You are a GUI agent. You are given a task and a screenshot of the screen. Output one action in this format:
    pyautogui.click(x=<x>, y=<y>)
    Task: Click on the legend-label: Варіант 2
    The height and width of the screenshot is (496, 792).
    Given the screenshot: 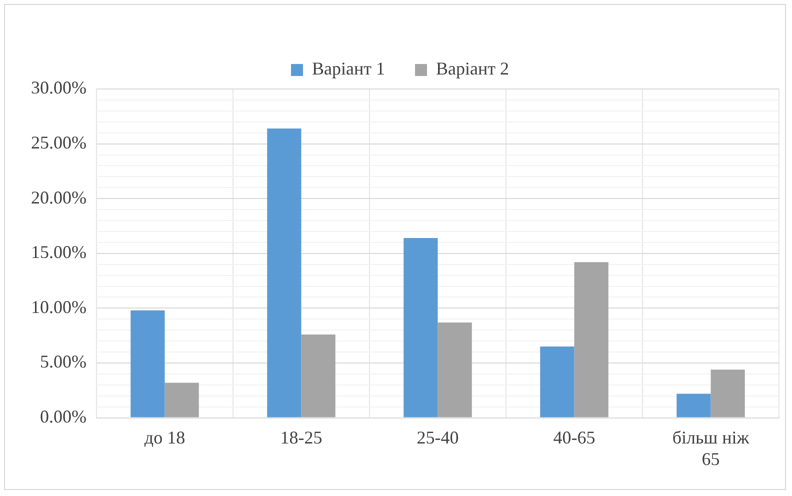 What is the action you would take?
    pyautogui.click(x=472, y=68)
    